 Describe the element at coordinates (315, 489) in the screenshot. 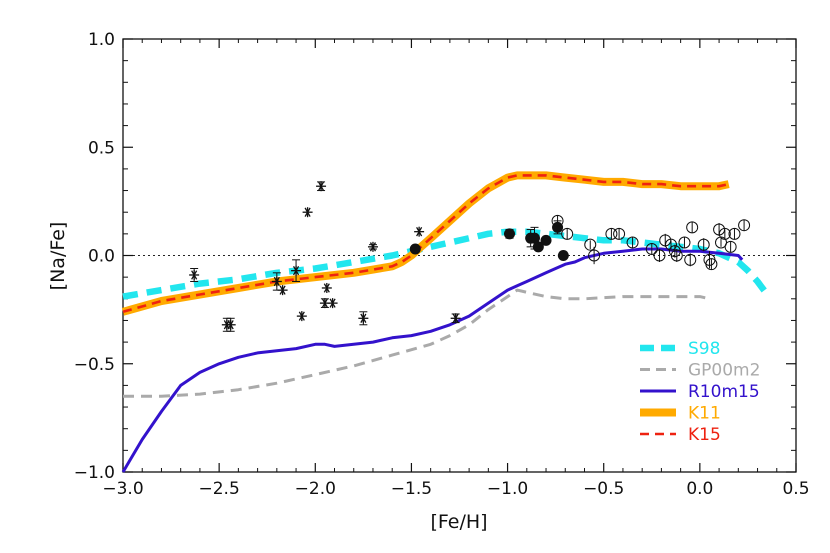

I see `x-tick-label: −2.0` at that location.